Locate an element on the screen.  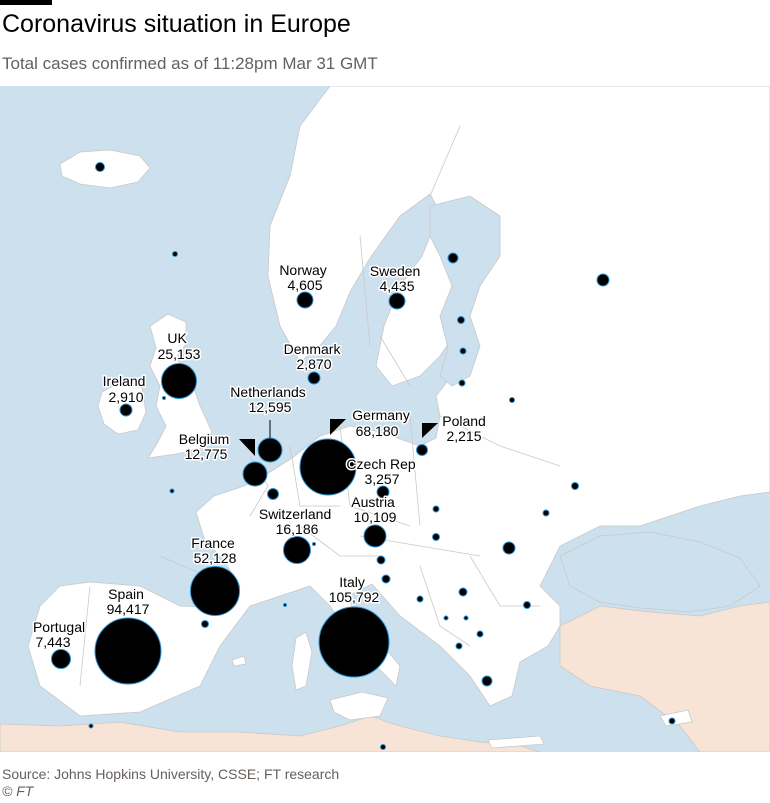
greece-bubble is located at coordinates (487, 681).